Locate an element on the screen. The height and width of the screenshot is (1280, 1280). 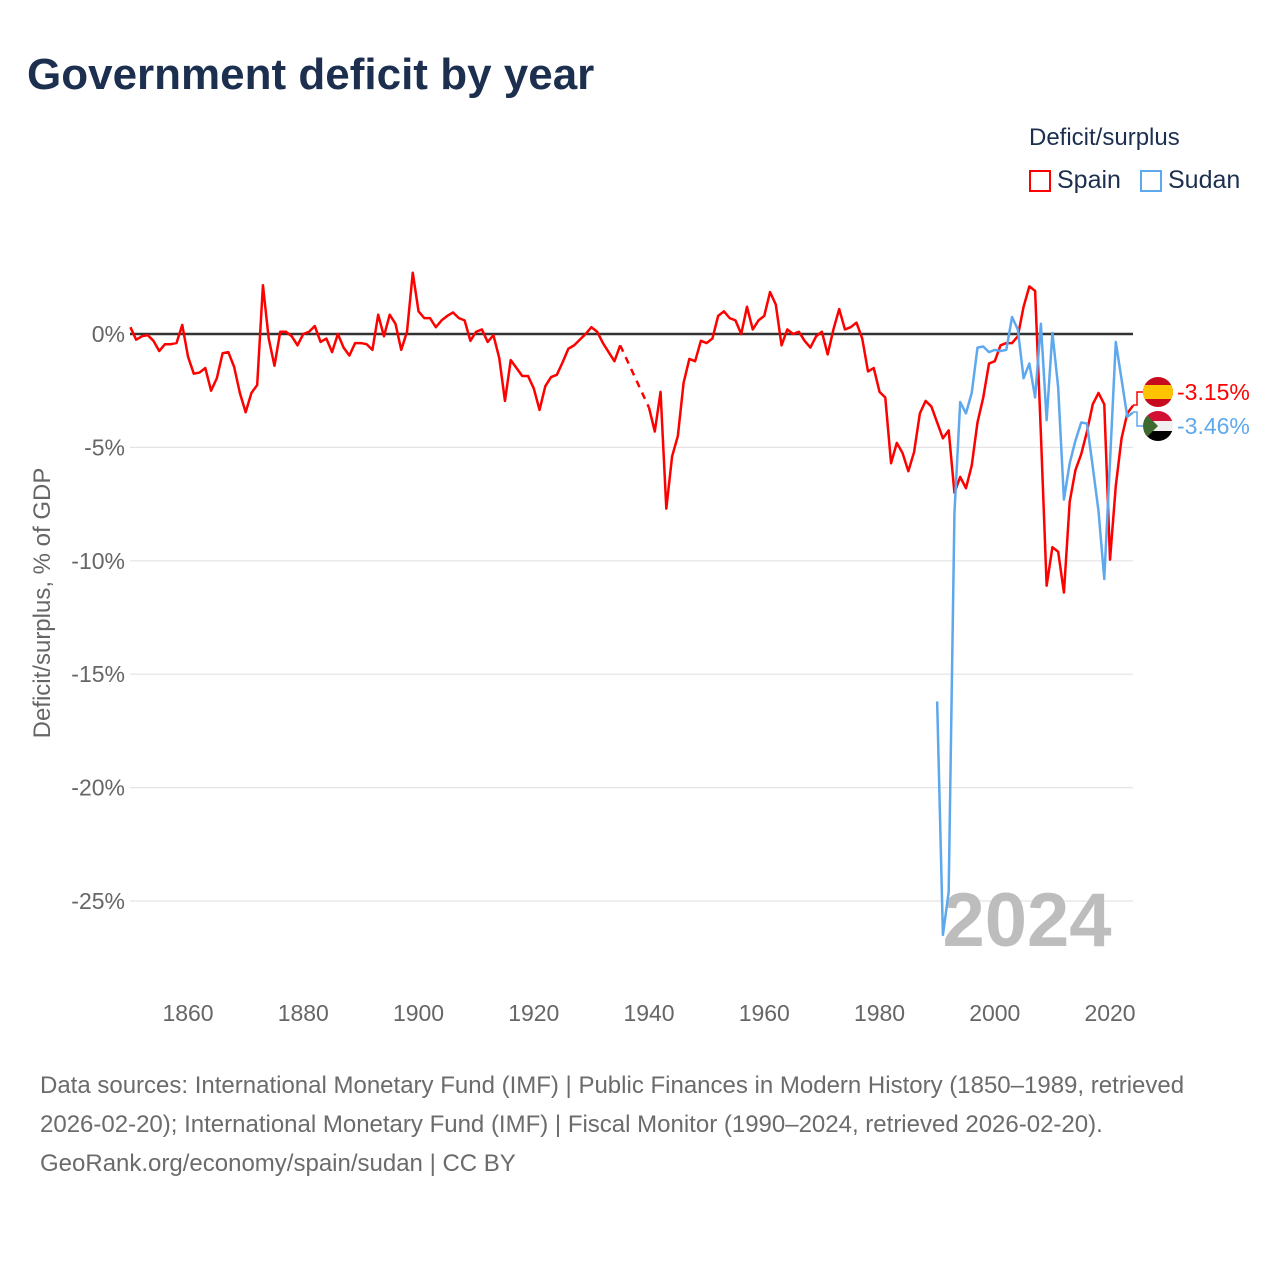
sudan-flag-icon is located at coordinates (1158, 426).